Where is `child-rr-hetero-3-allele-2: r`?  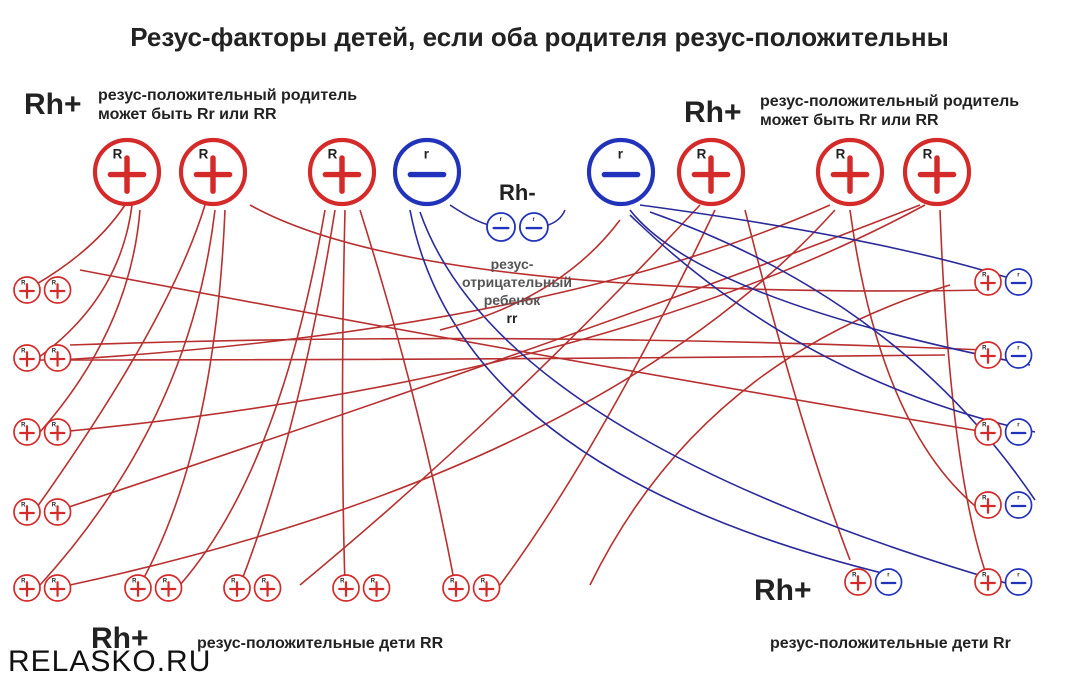 child-rr-hetero-3-allele-2: r is located at coordinates (1018, 432).